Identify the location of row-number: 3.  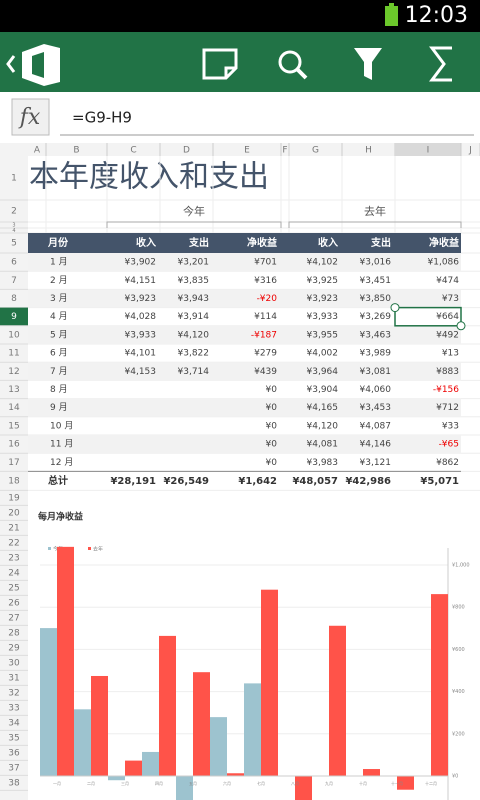
(13, 226).